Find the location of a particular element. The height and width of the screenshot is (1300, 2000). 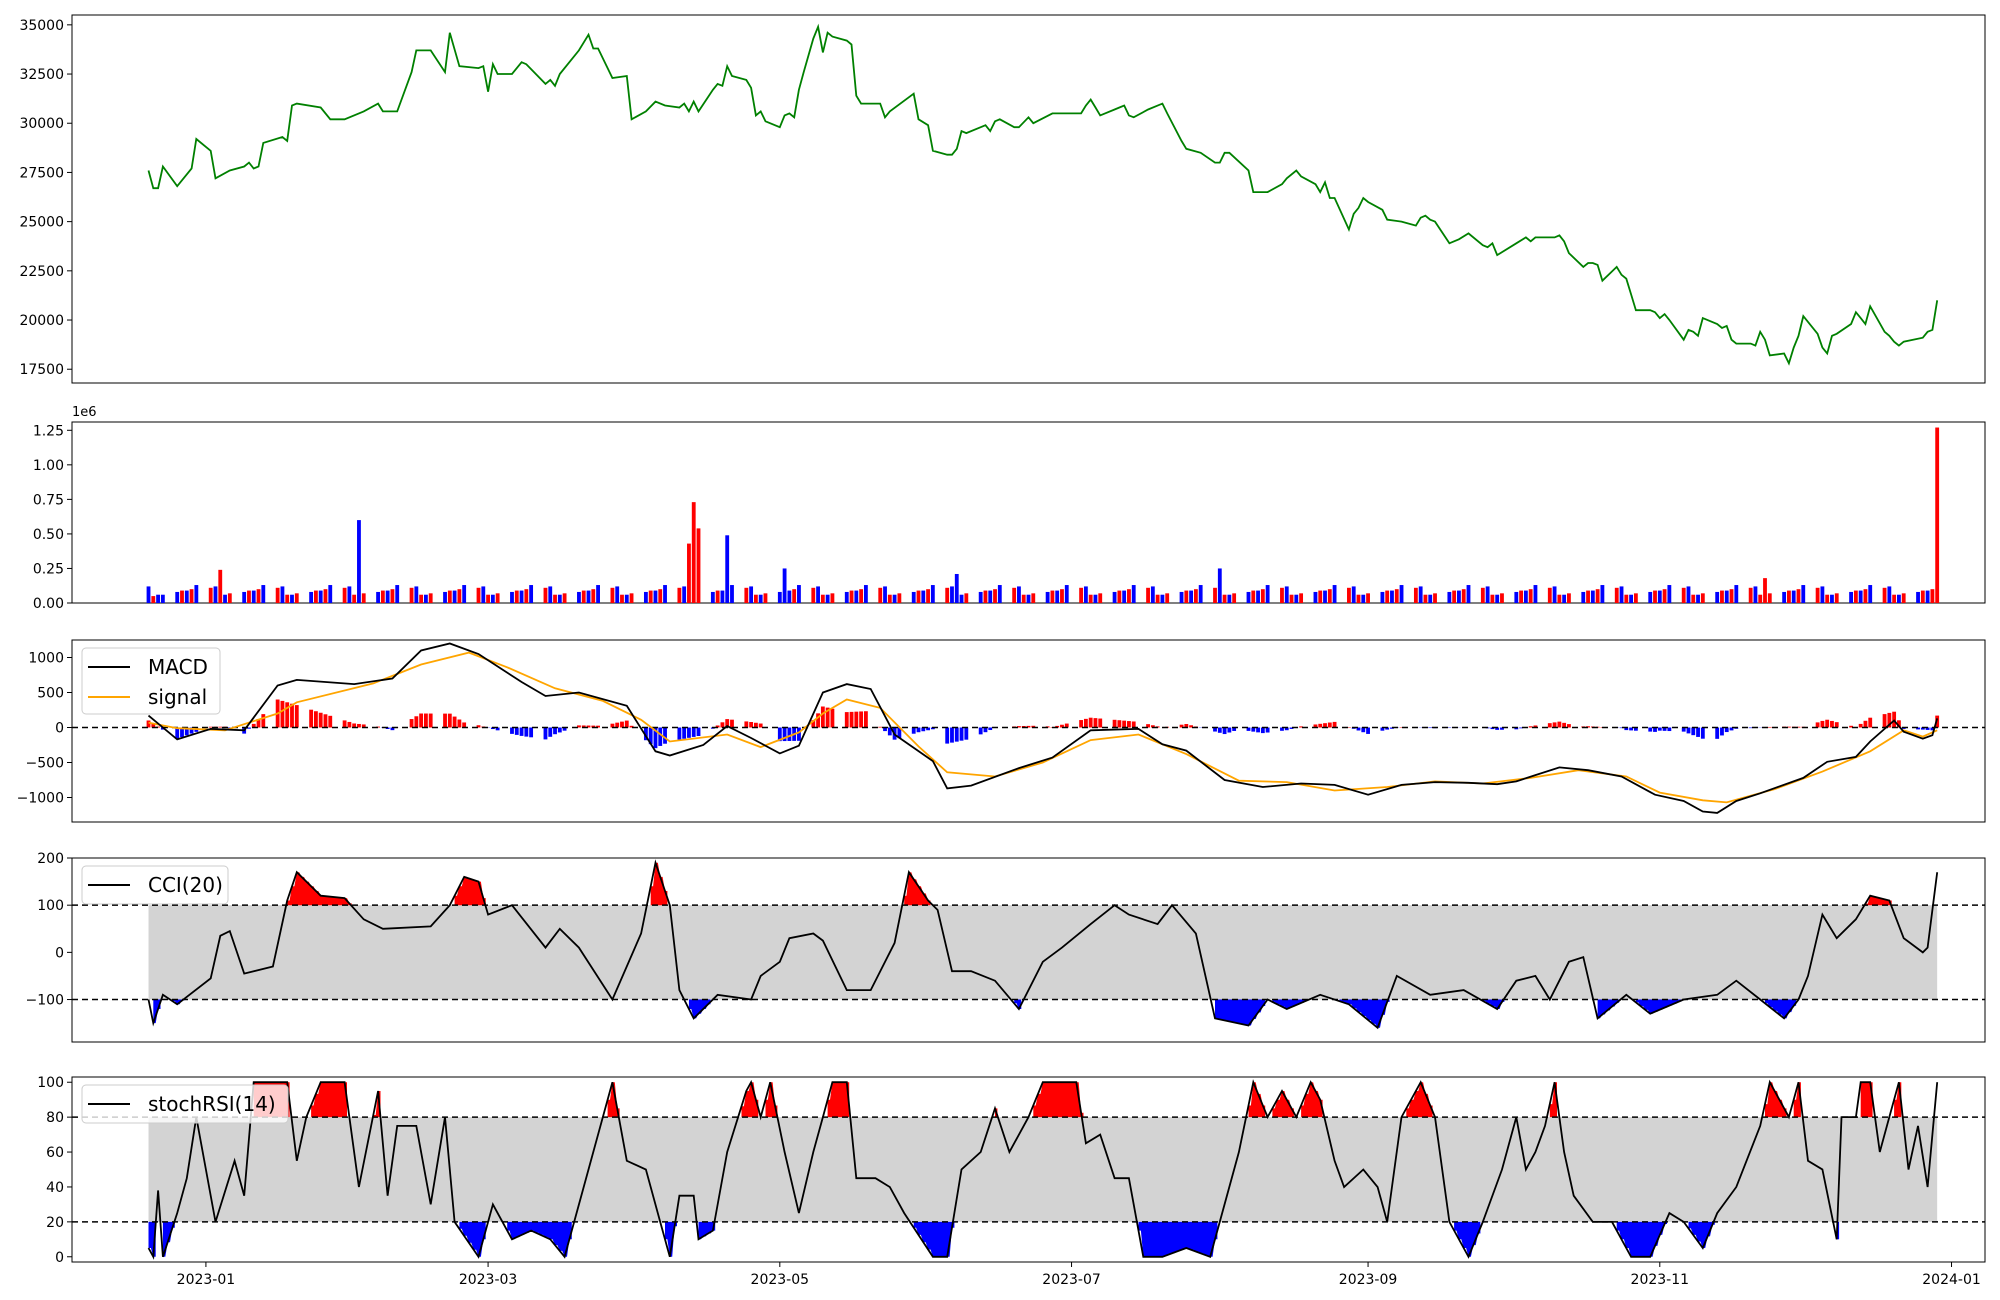

cci-overbought-fill is located at coordinates (917, 889).